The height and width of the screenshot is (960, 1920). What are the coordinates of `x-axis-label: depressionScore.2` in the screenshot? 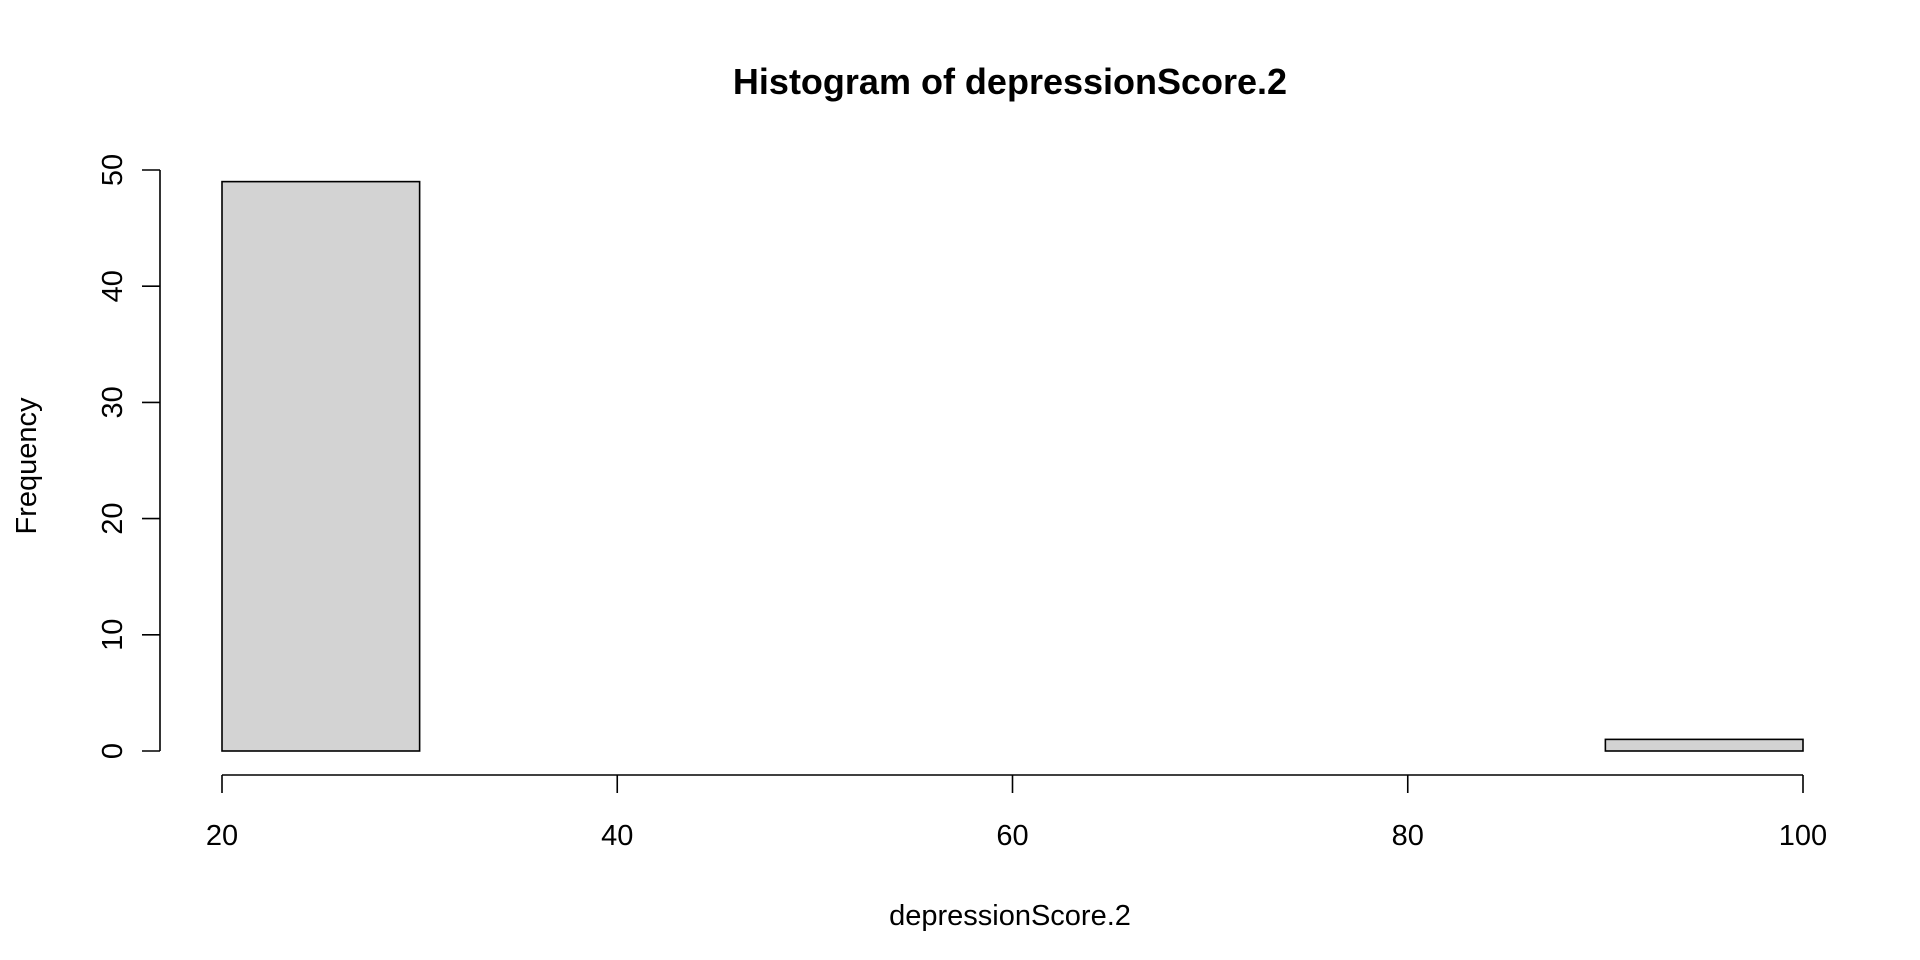 It's located at (1010, 916).